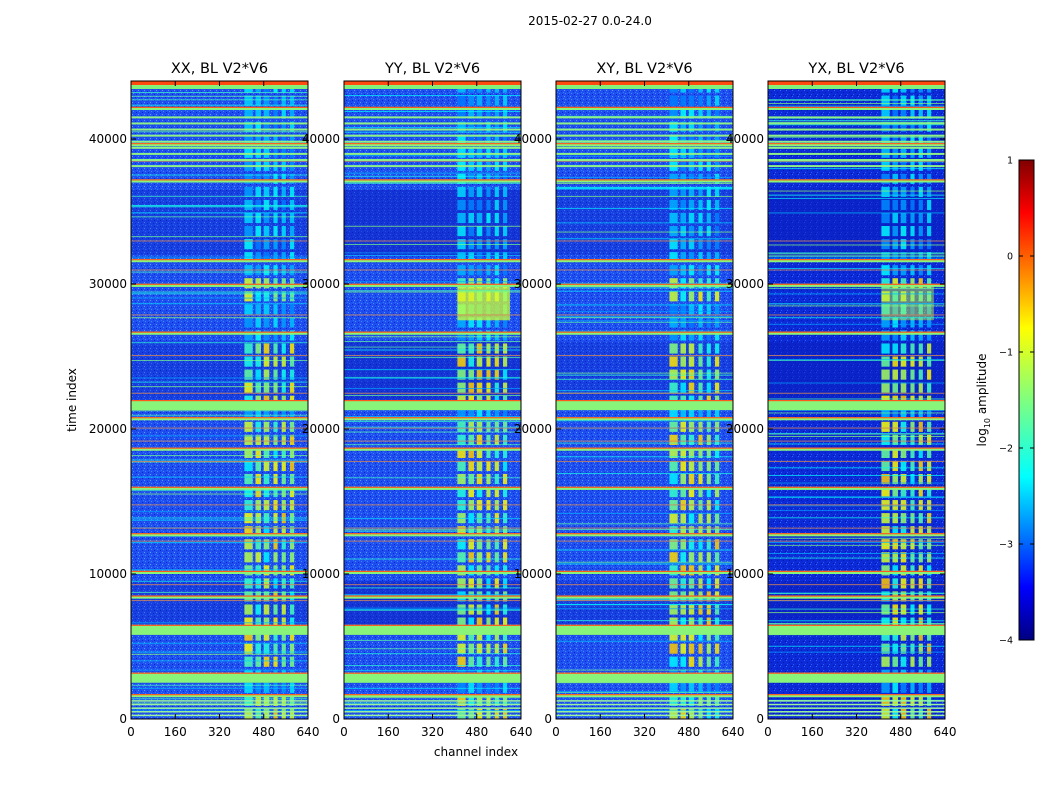 This screenshot has width=1050, height=800. I want to click on x-tick-label: 480, so click(688, 732).